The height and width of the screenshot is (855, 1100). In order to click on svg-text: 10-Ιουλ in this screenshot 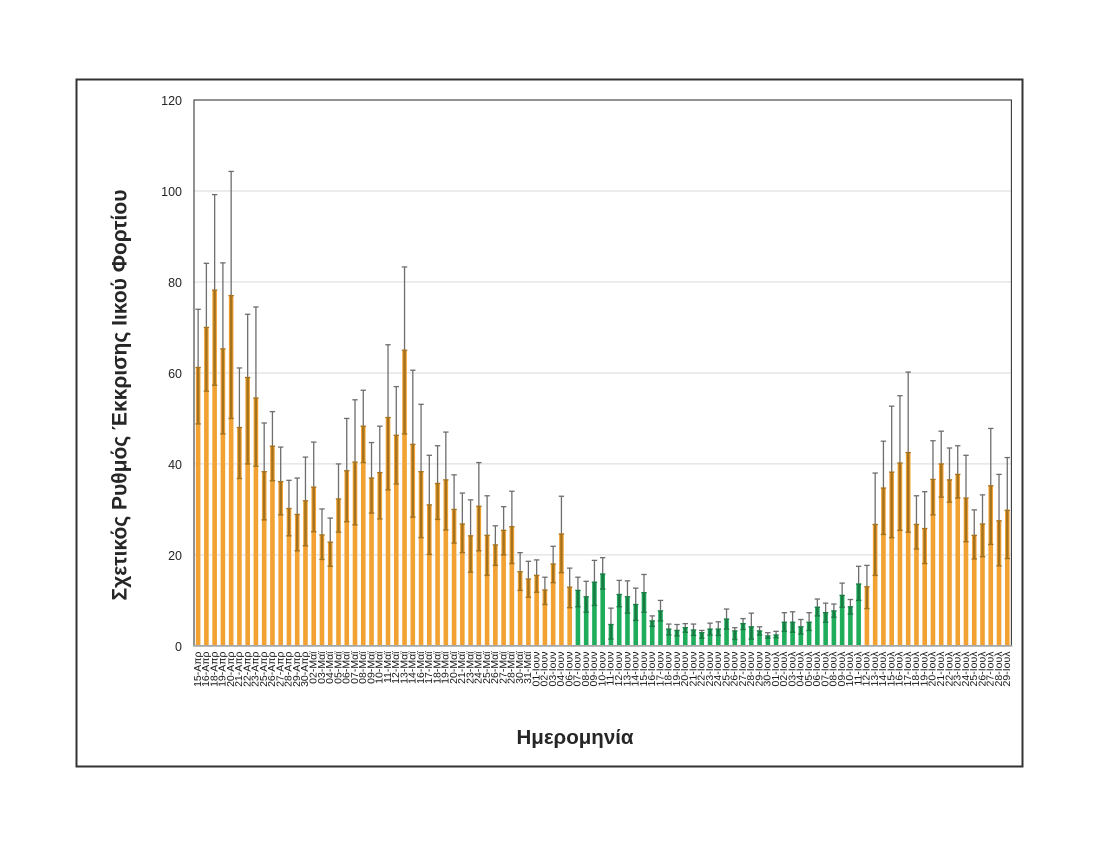, I will do `click(850, 669)`.